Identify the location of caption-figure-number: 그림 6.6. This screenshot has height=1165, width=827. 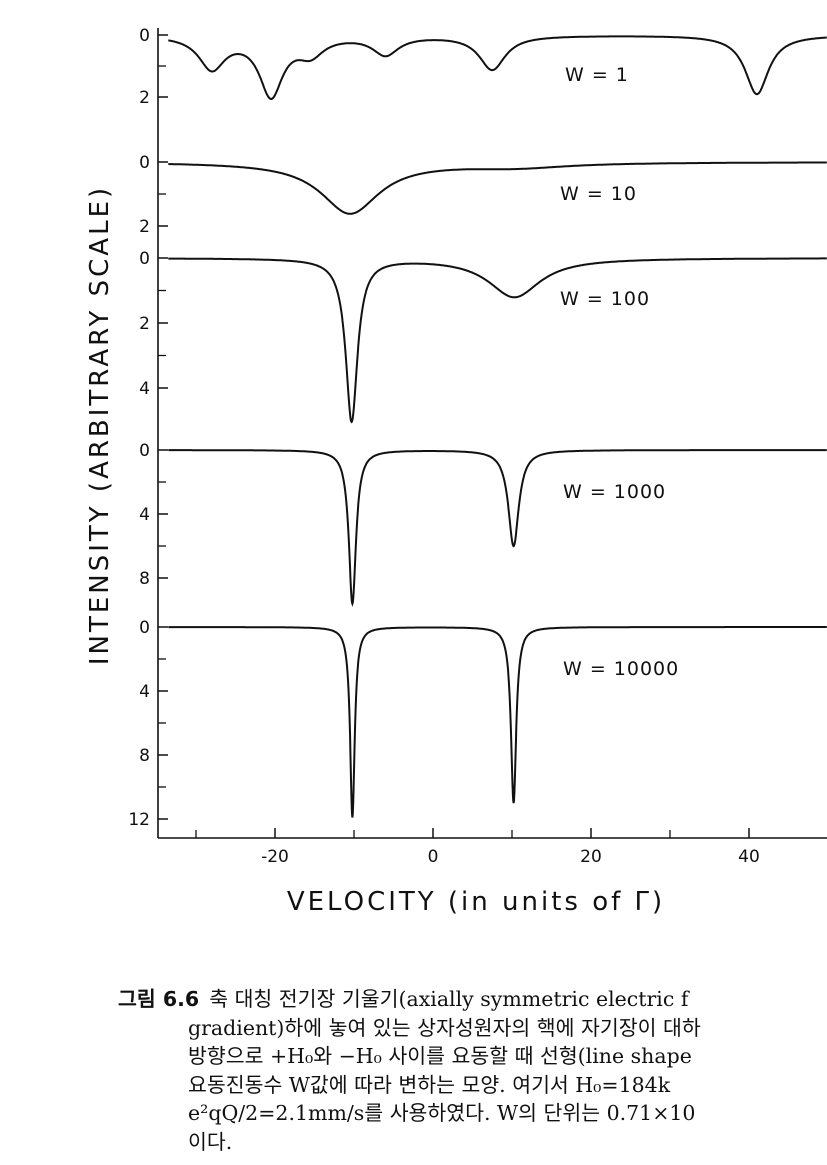
(159, 999).